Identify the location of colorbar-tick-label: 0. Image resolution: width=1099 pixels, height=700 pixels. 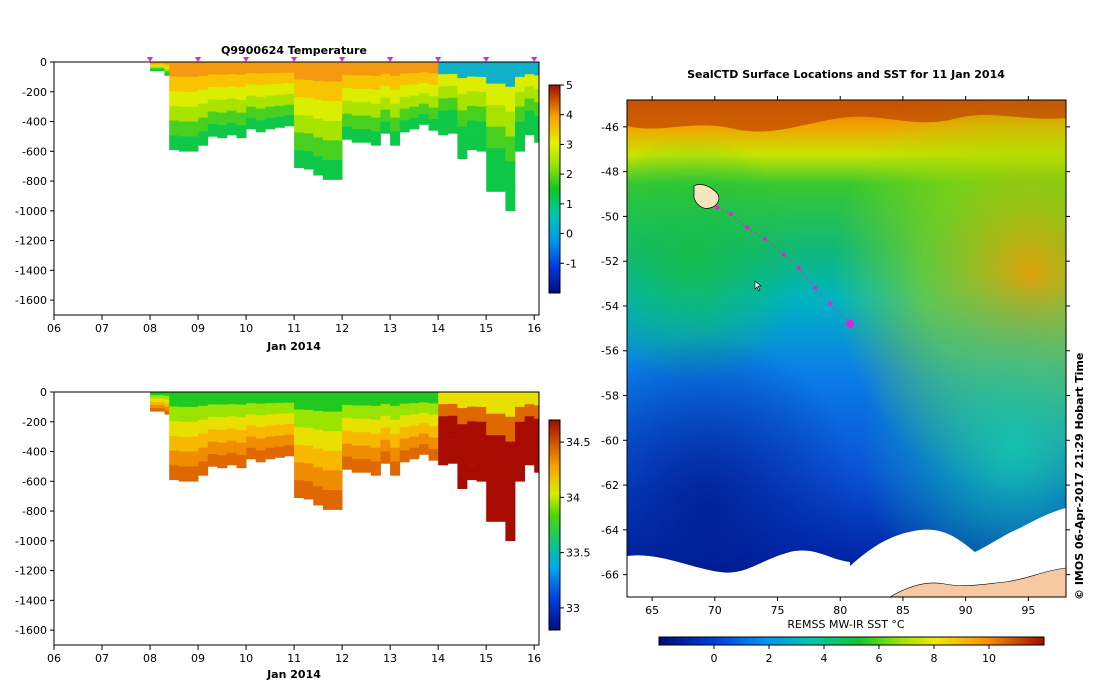
(569, 234).